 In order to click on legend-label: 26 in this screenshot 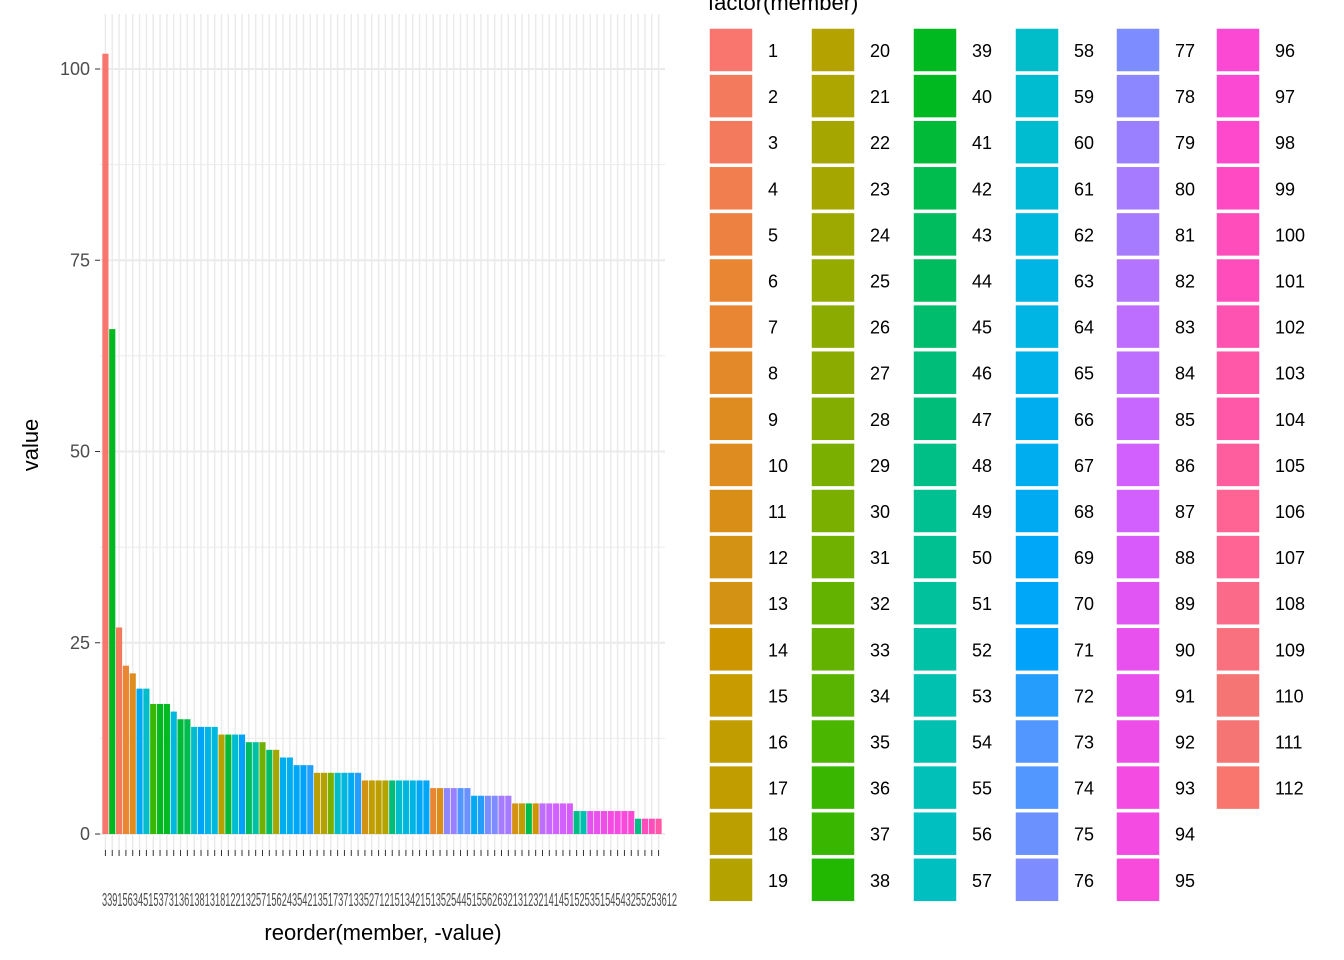, I will do `click(880, 328)`.